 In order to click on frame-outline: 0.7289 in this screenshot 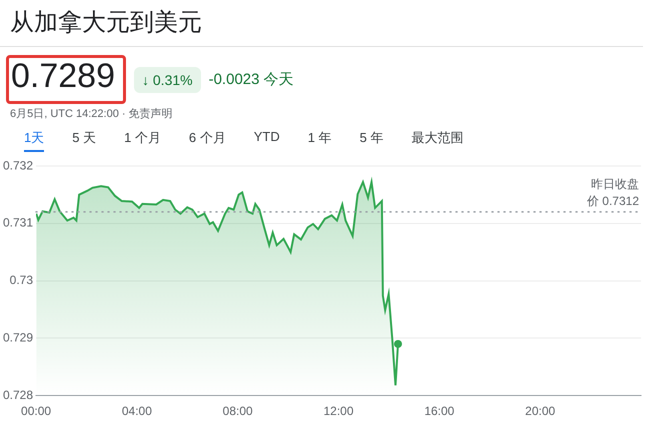, I will do `click(66, 79)`.